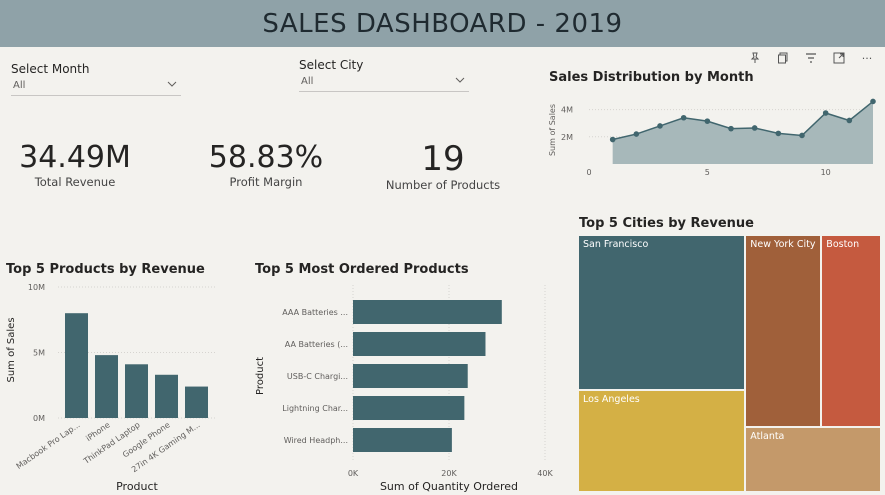 This screenshot has width=885, height=495. I want to click on kpi-total-revenue: 34.49M Total Revenue, so click(75, 164).